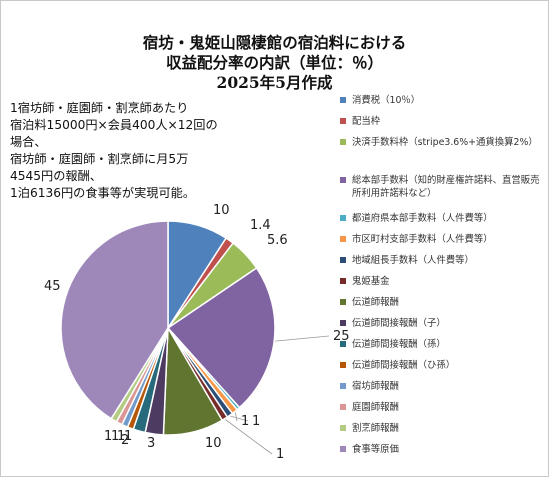  Describe the element at coordinates (445, 142) in the screenshot. I see `legend-label: 決済手数料枠（stripe3.6%+通貨換算2%）` at that location.